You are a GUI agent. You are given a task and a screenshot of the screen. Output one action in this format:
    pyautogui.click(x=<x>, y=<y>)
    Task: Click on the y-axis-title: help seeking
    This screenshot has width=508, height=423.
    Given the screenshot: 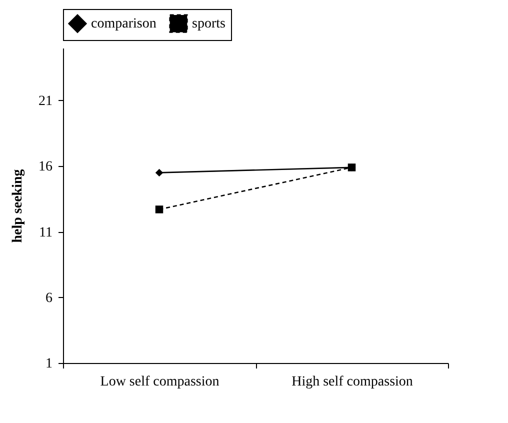 What is the action you would take?
    pyautogui.click(x=18, y=206)
    